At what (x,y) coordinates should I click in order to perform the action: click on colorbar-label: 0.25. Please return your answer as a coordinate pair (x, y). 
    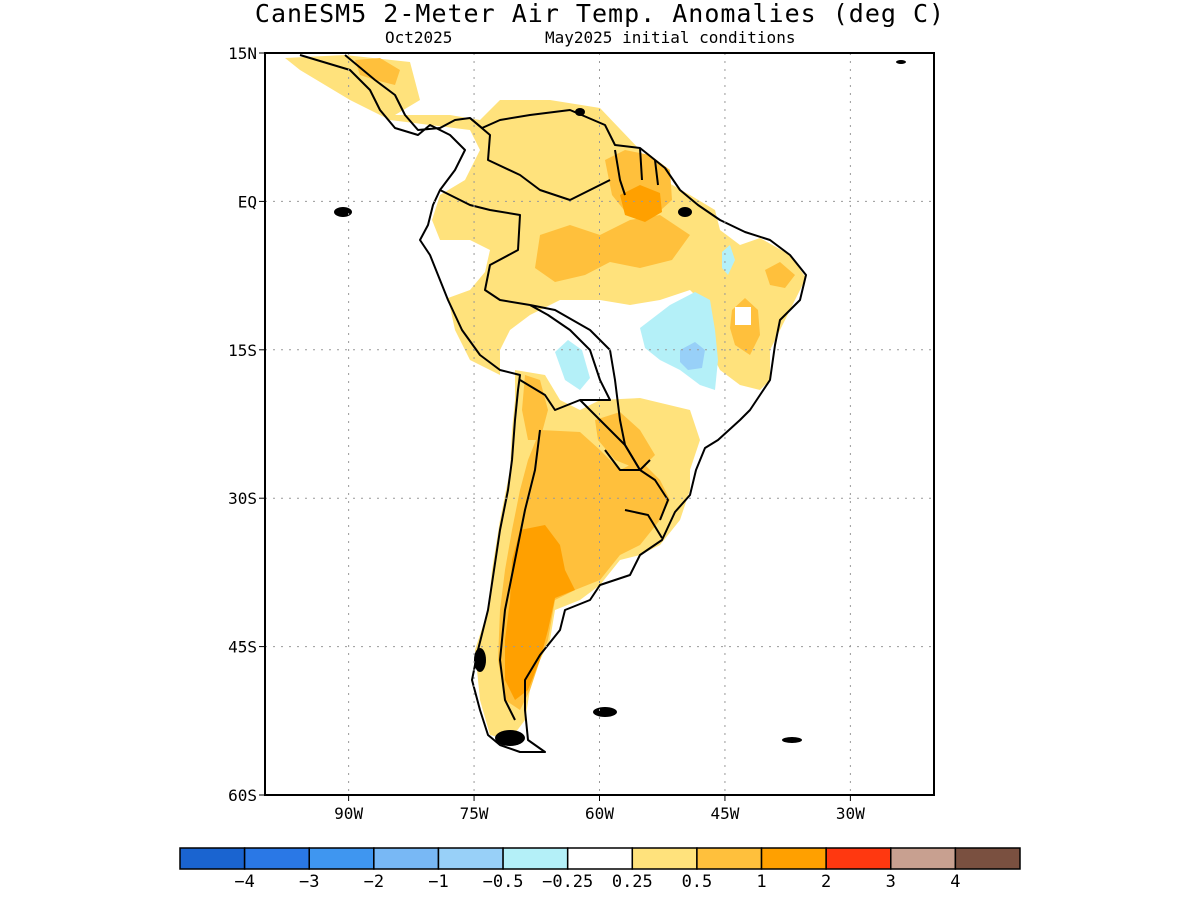
    Looking at the image, I should click on (632, 882).